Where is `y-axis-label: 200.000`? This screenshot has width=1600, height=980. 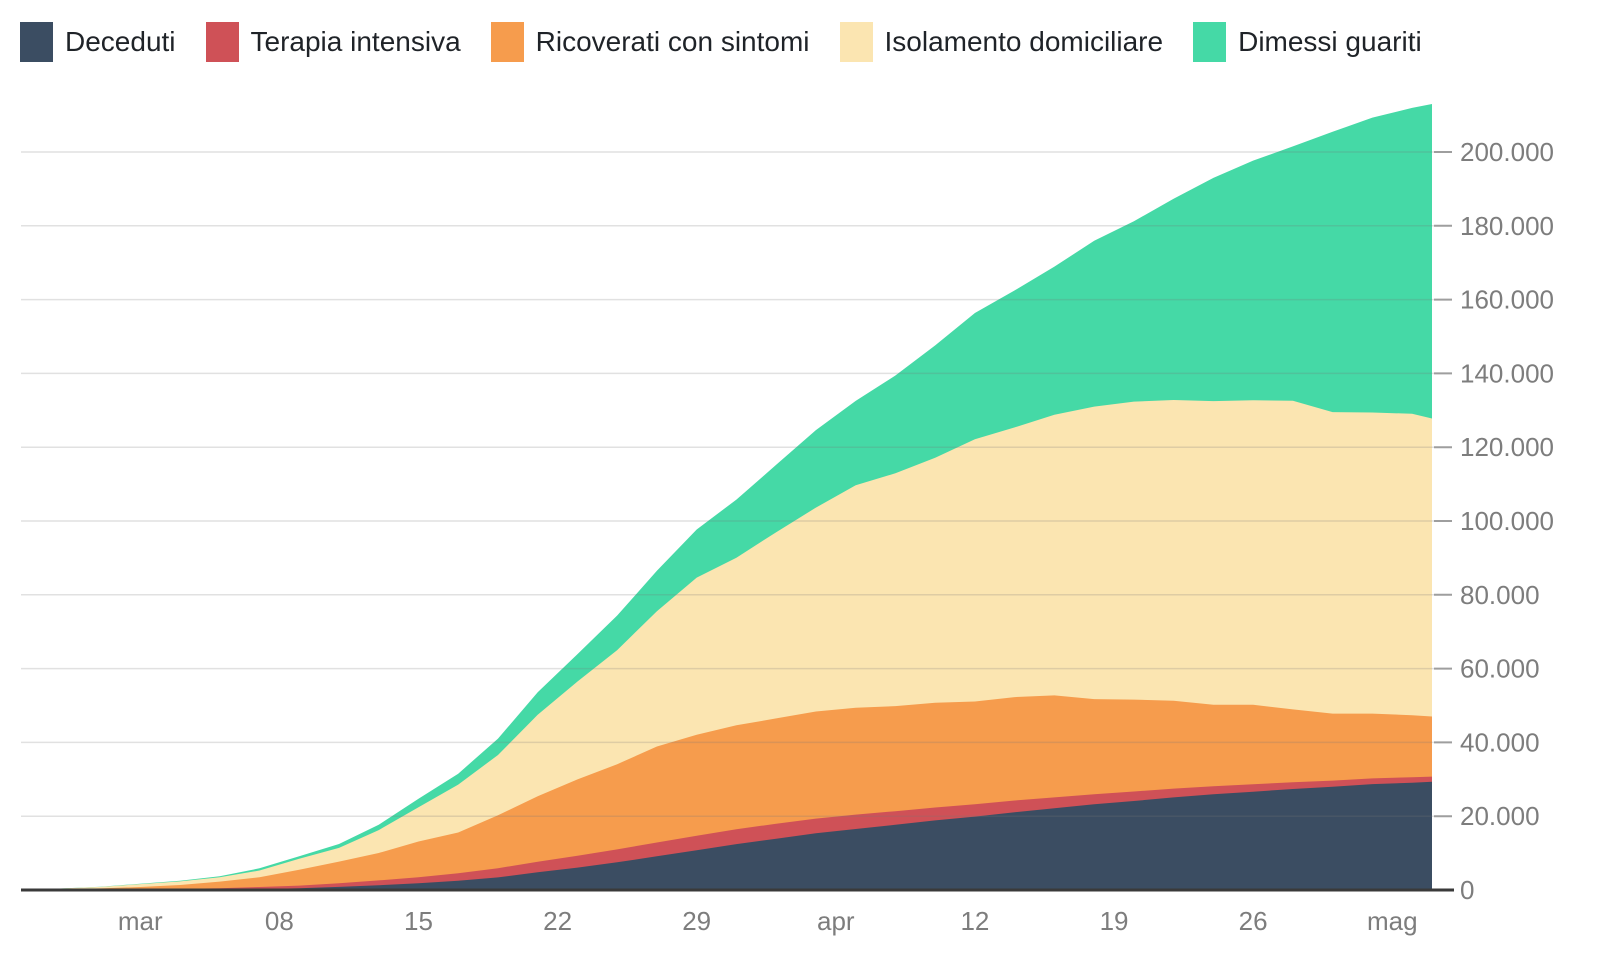 y-axis-label: 200.000 is located at coordinates (1507, 152).